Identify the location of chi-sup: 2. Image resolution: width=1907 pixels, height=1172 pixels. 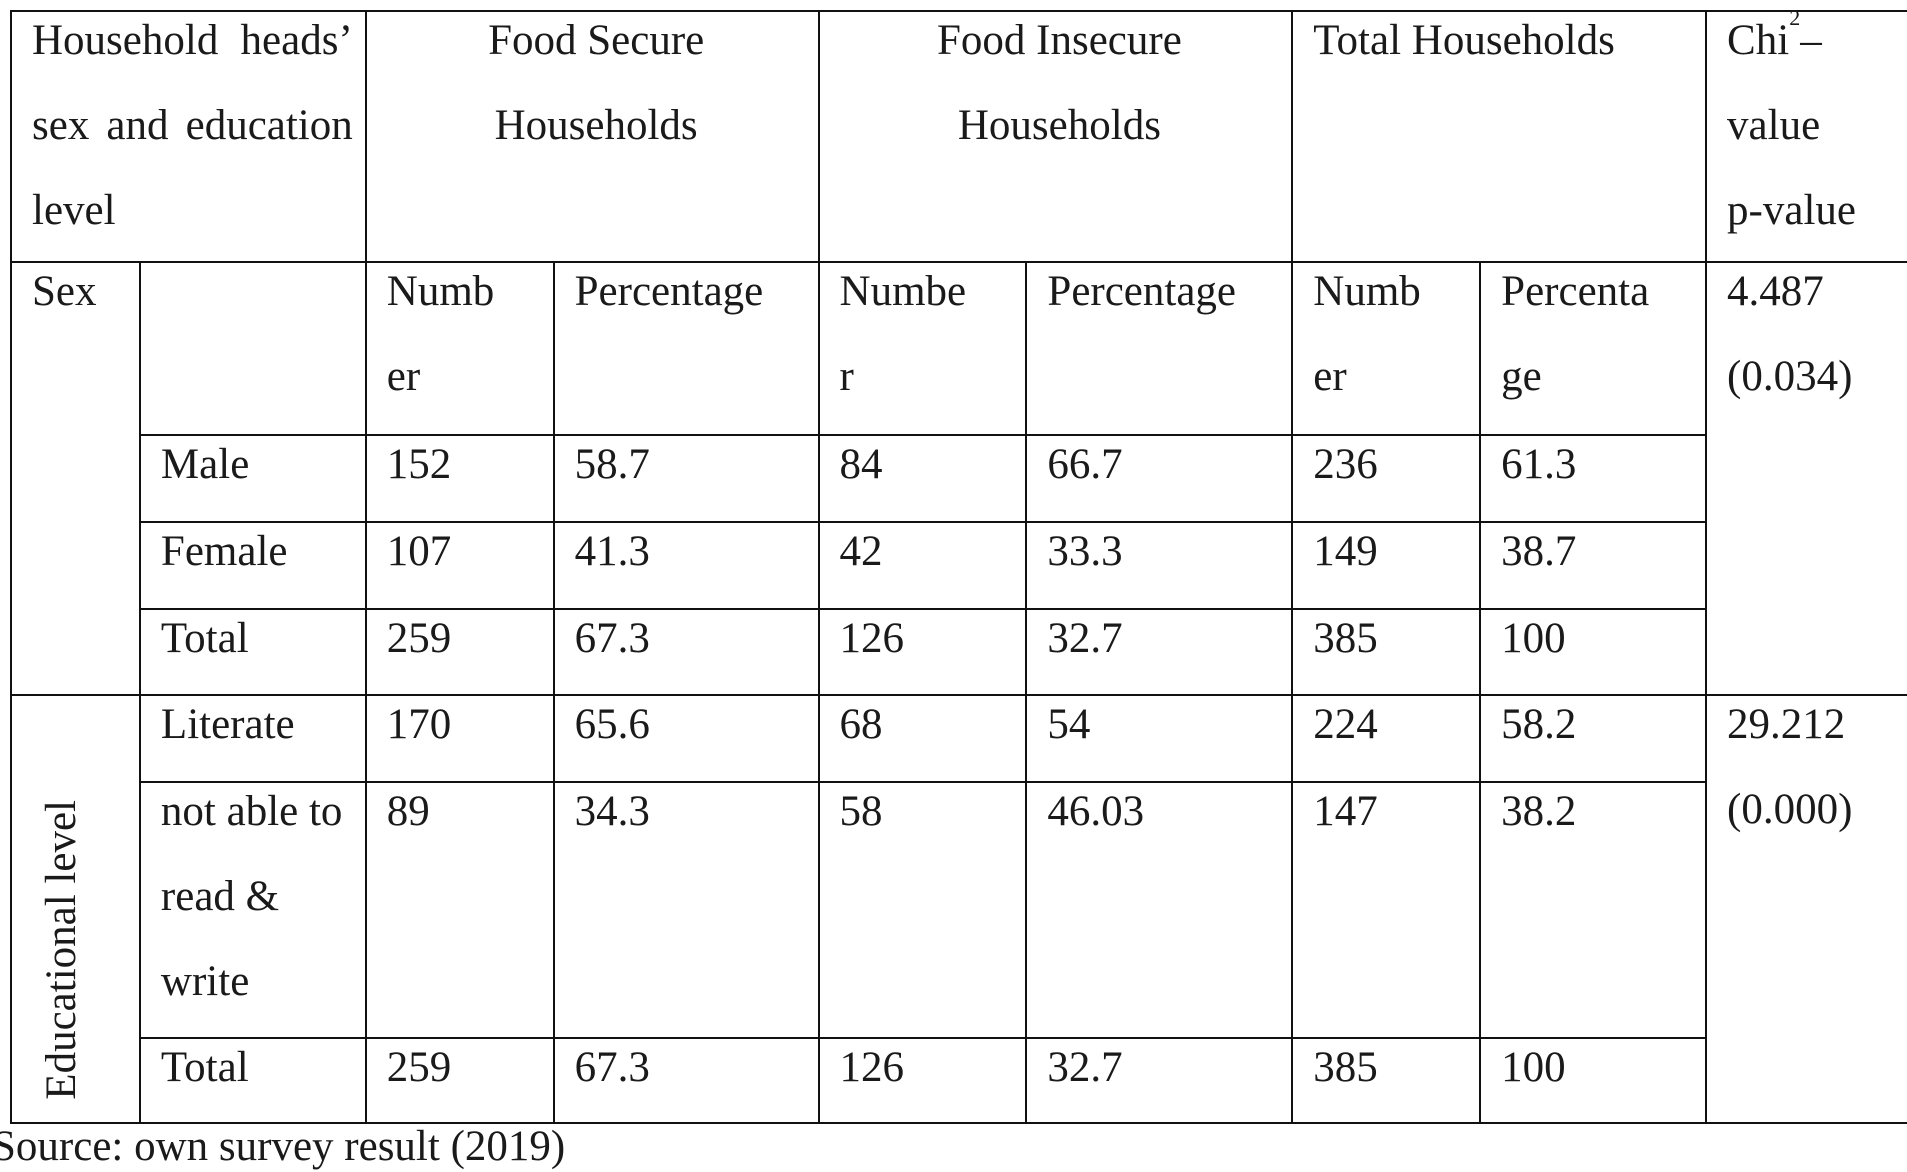
(1795, 17).